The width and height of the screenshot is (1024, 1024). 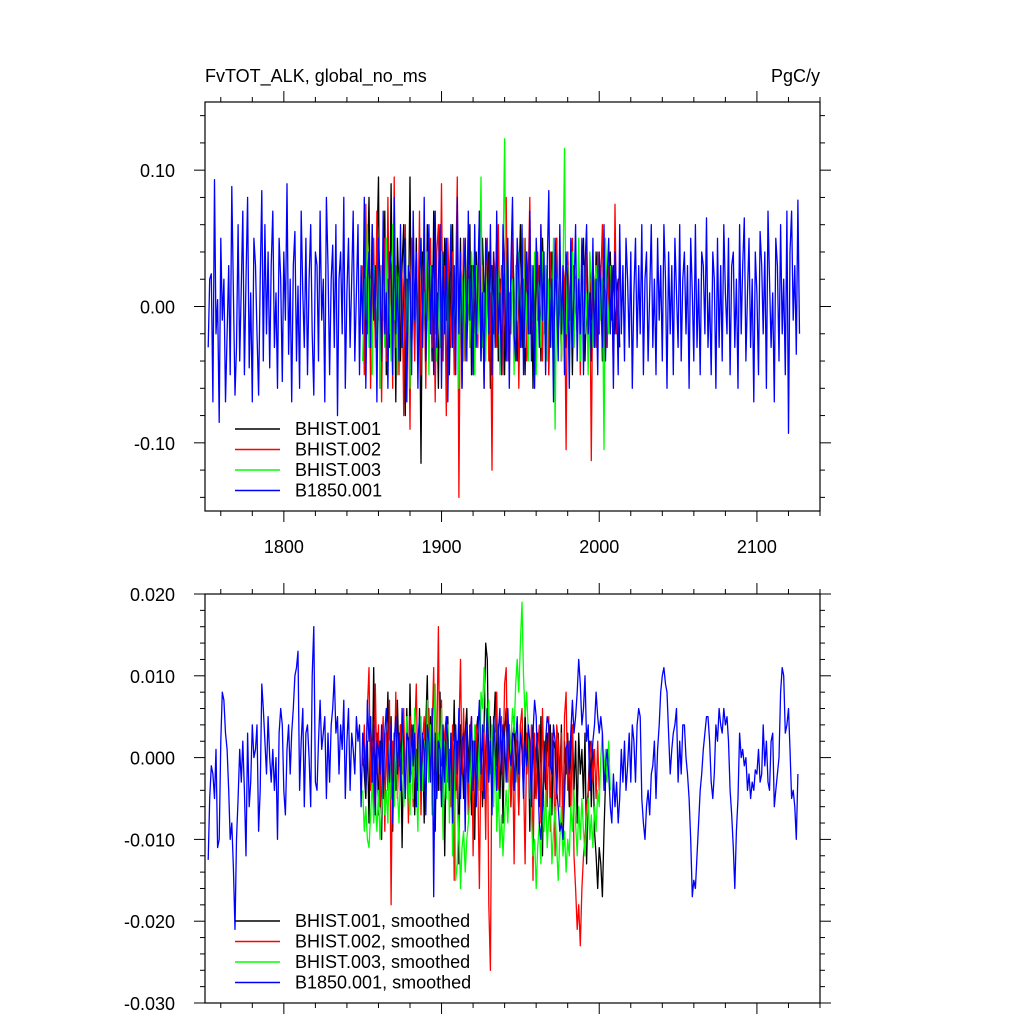 What do you see at coordinates (757, 547) in the screenshot?
I see `x-tick-label: 2100` at bounding box center [757, 547].